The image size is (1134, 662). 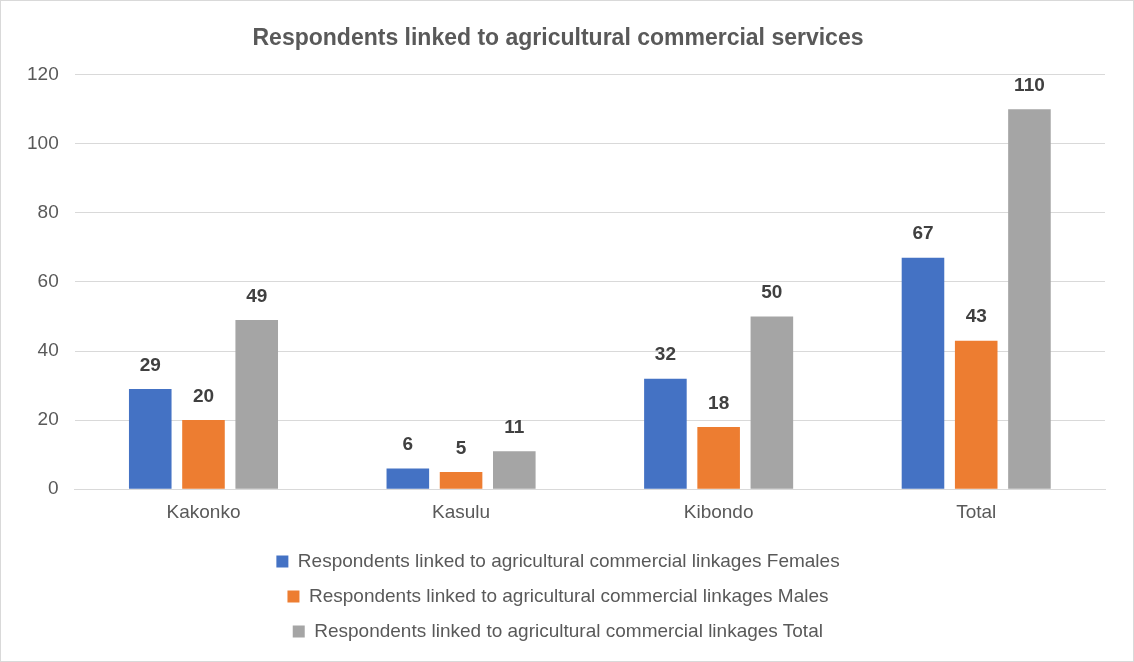 I want to click on y-tick-label: 40, so click(x=48, y=350).